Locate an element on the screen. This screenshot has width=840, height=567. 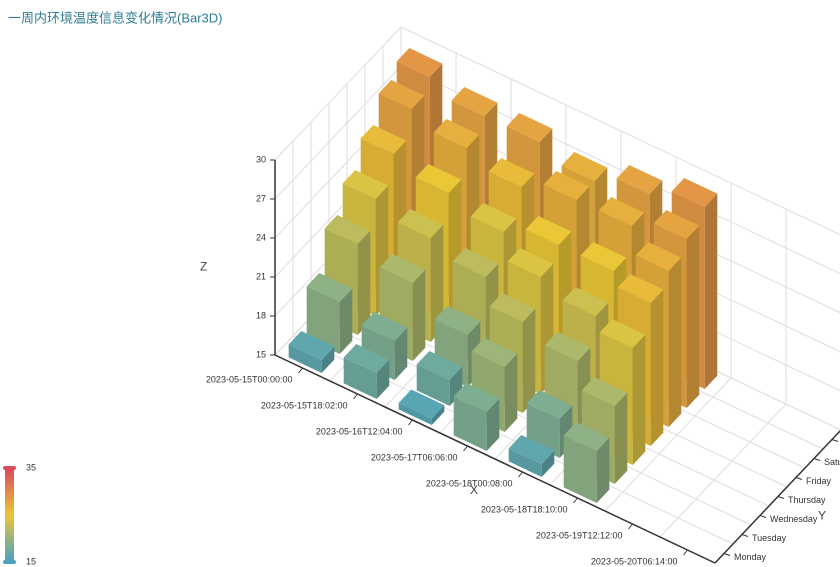
visual-map-handle is located at coordinates (9, 562).